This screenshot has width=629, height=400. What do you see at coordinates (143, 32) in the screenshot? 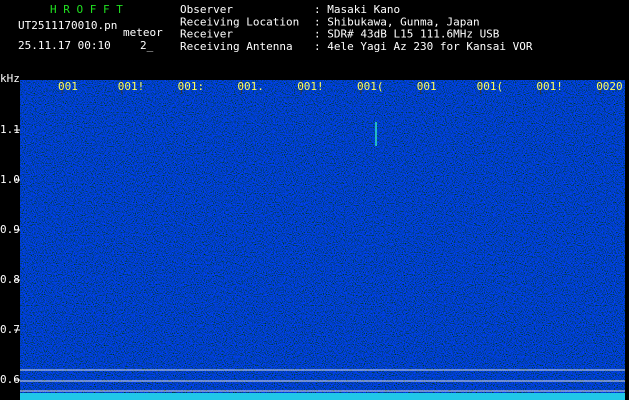
I see `detection-label: meteor` at bounding box center [143, 32].